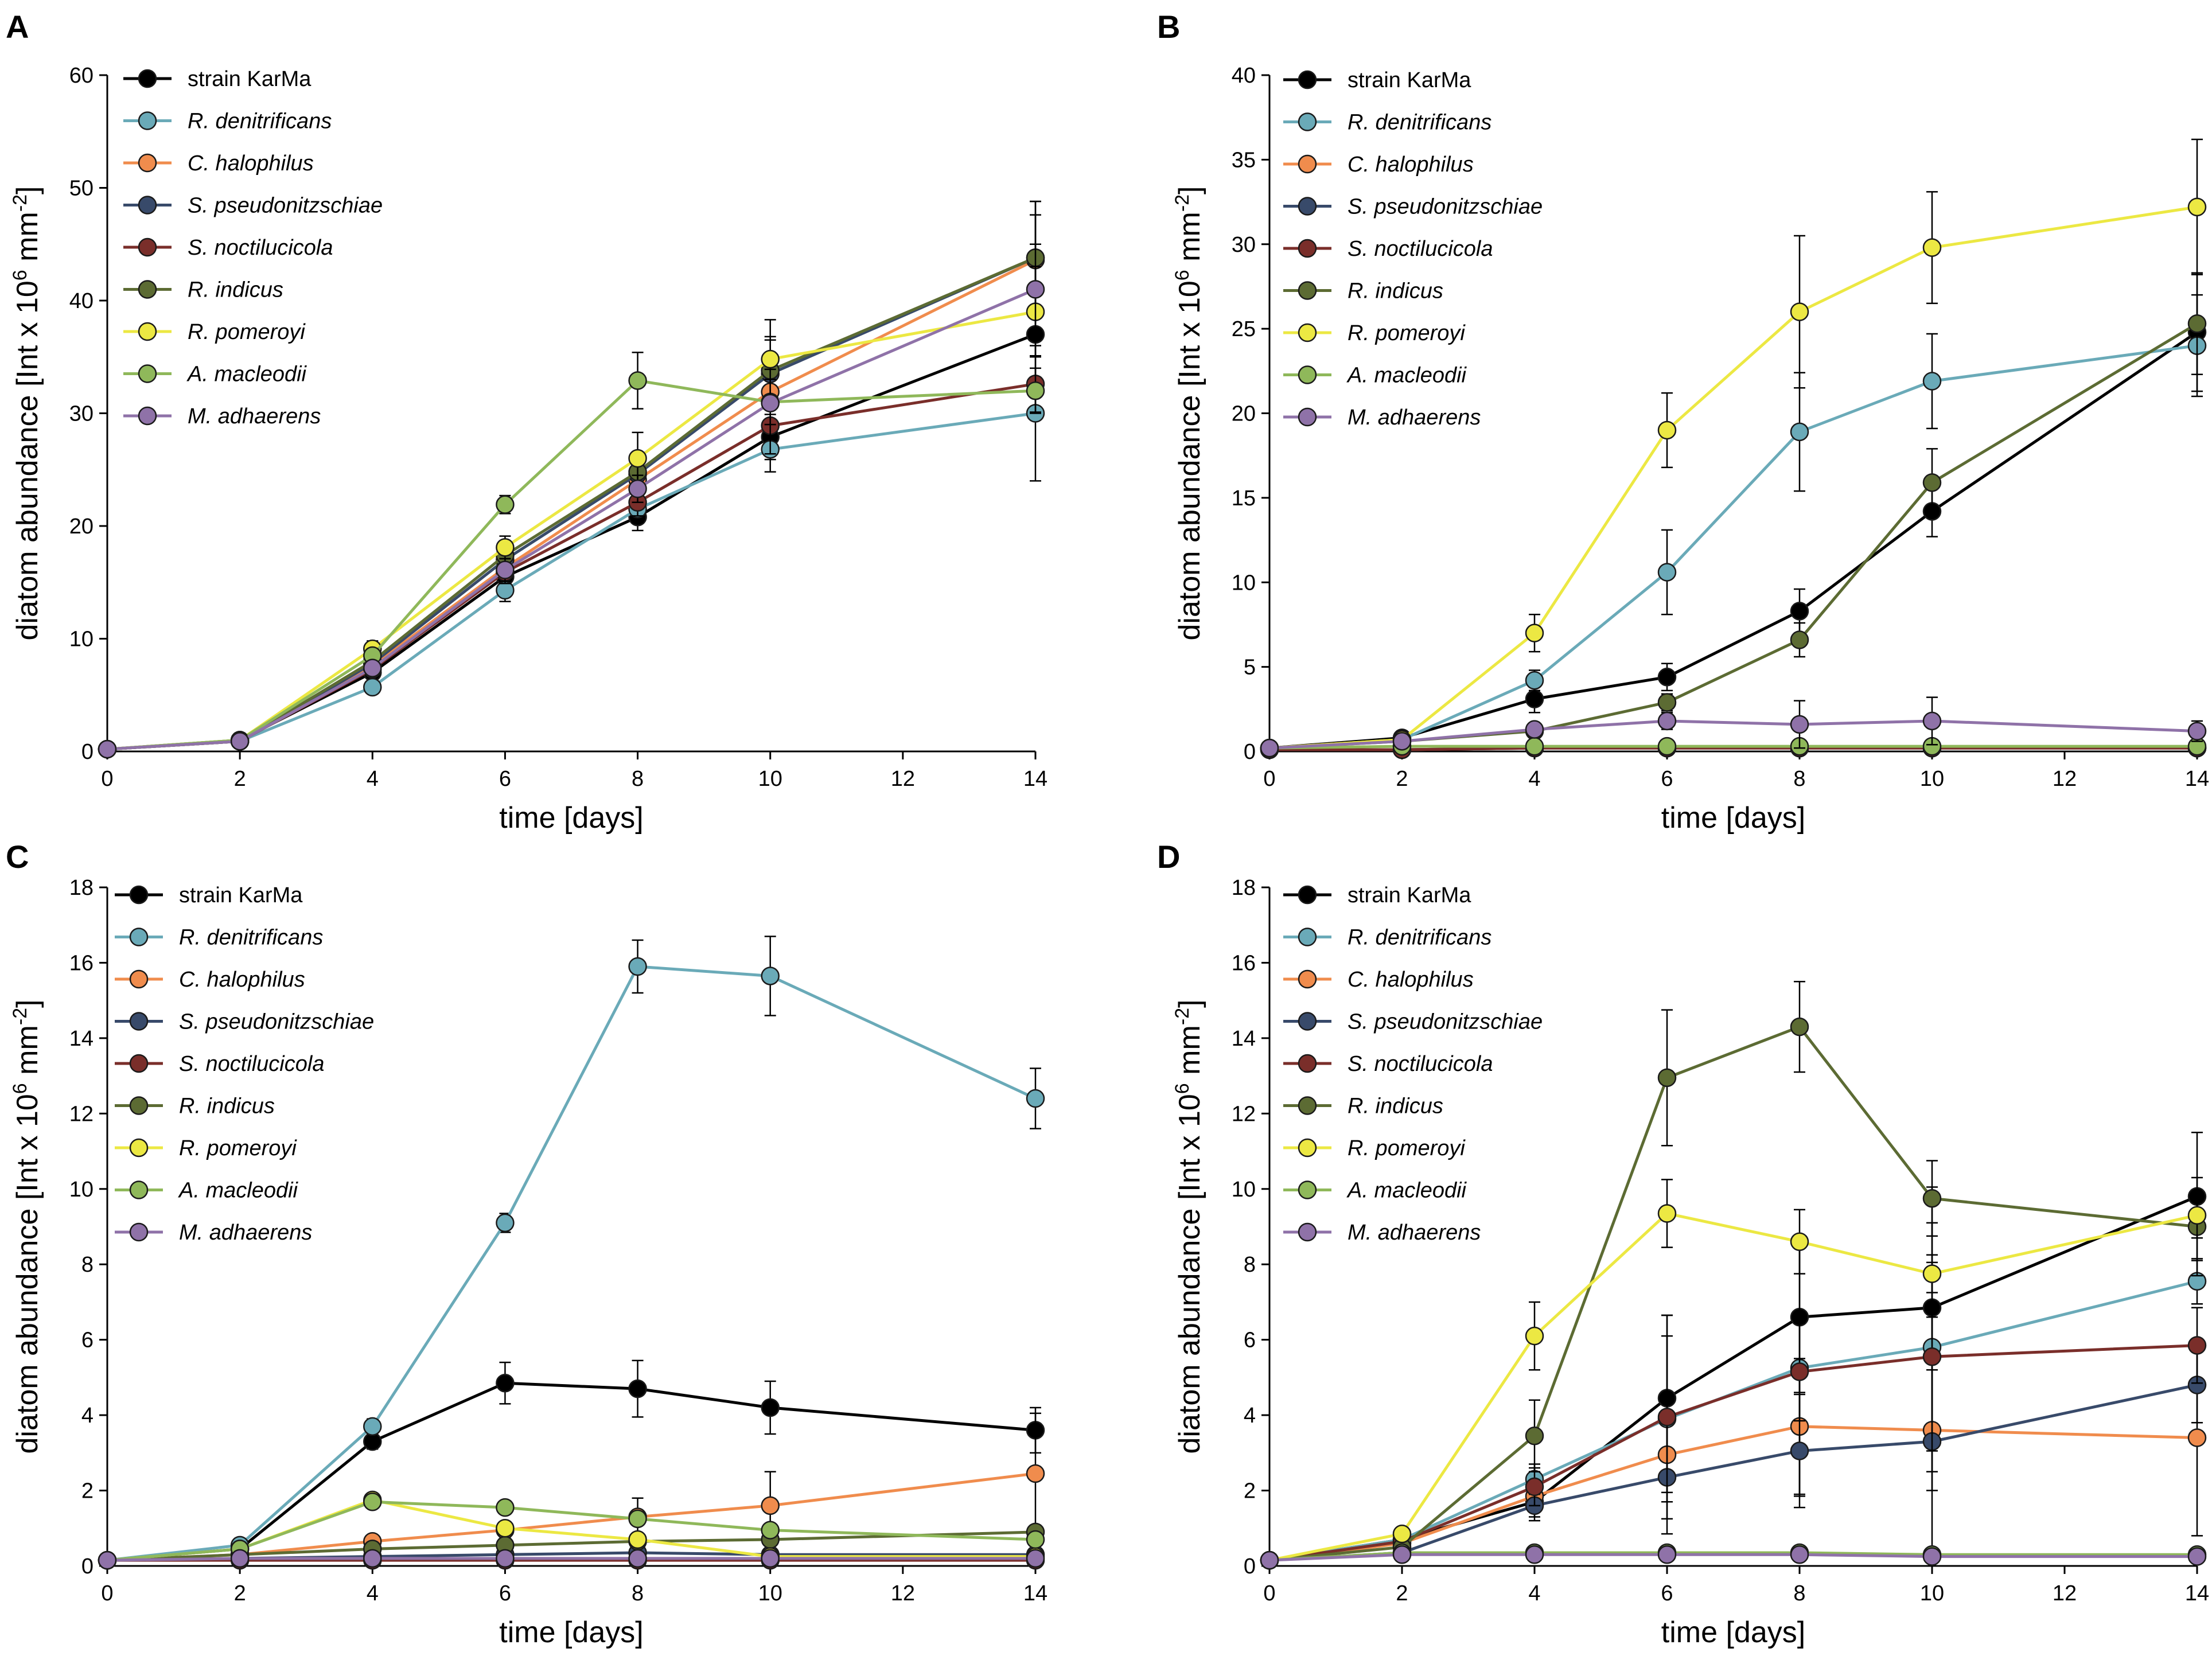  Describe the element at coordinates (87, 1340) in the screenshot. I see `y-tick-label: 6` at that location.